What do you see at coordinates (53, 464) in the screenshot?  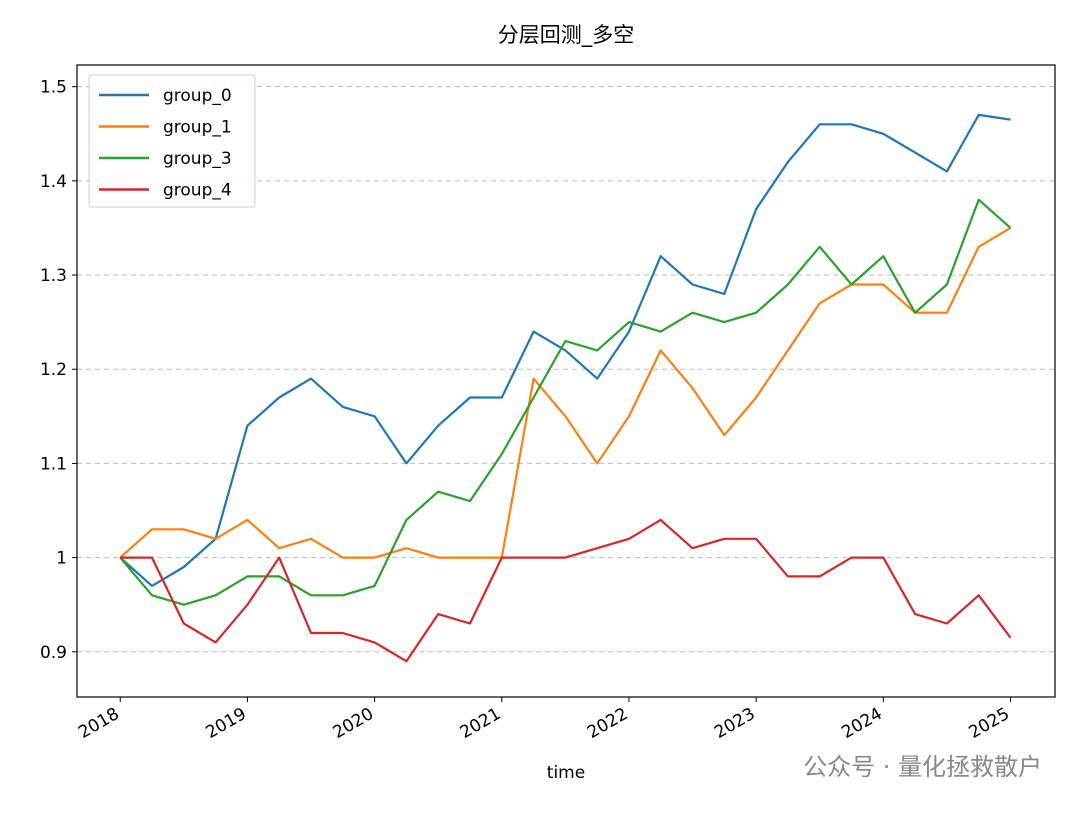 I see `y-tick-label: 1.1` at bounding box center [53, 464].